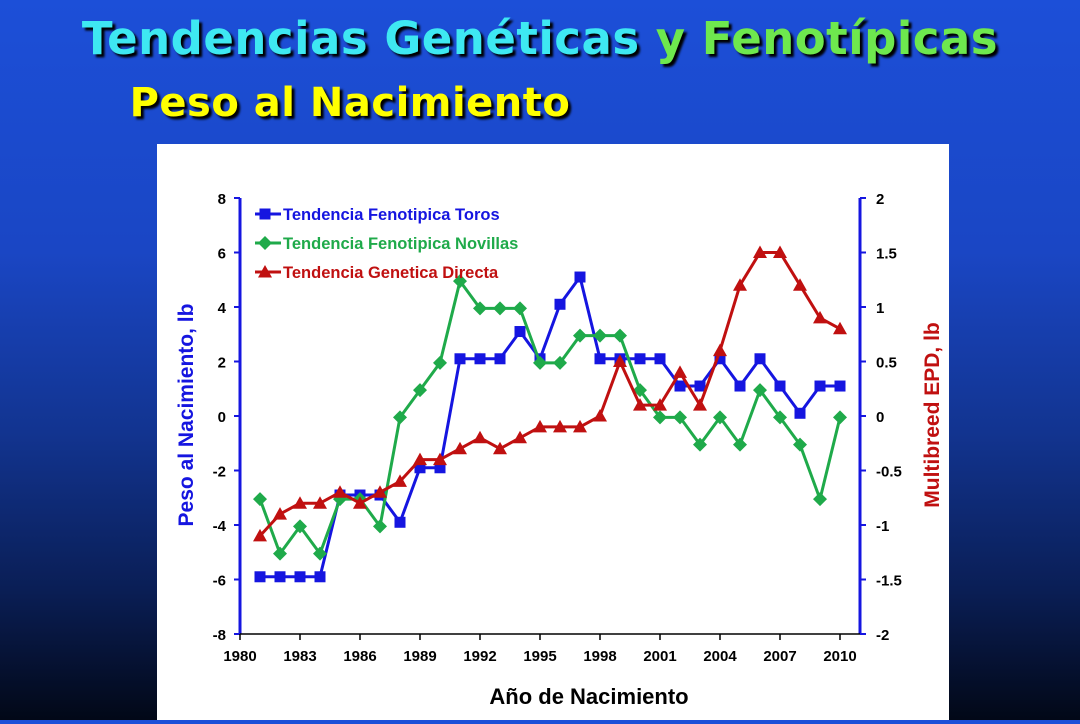 This screenshot has height=724, width=1080. Describe the element at coordinates (720, 656) in the screenshot. I see `x-tick-label: 2004` at that location.